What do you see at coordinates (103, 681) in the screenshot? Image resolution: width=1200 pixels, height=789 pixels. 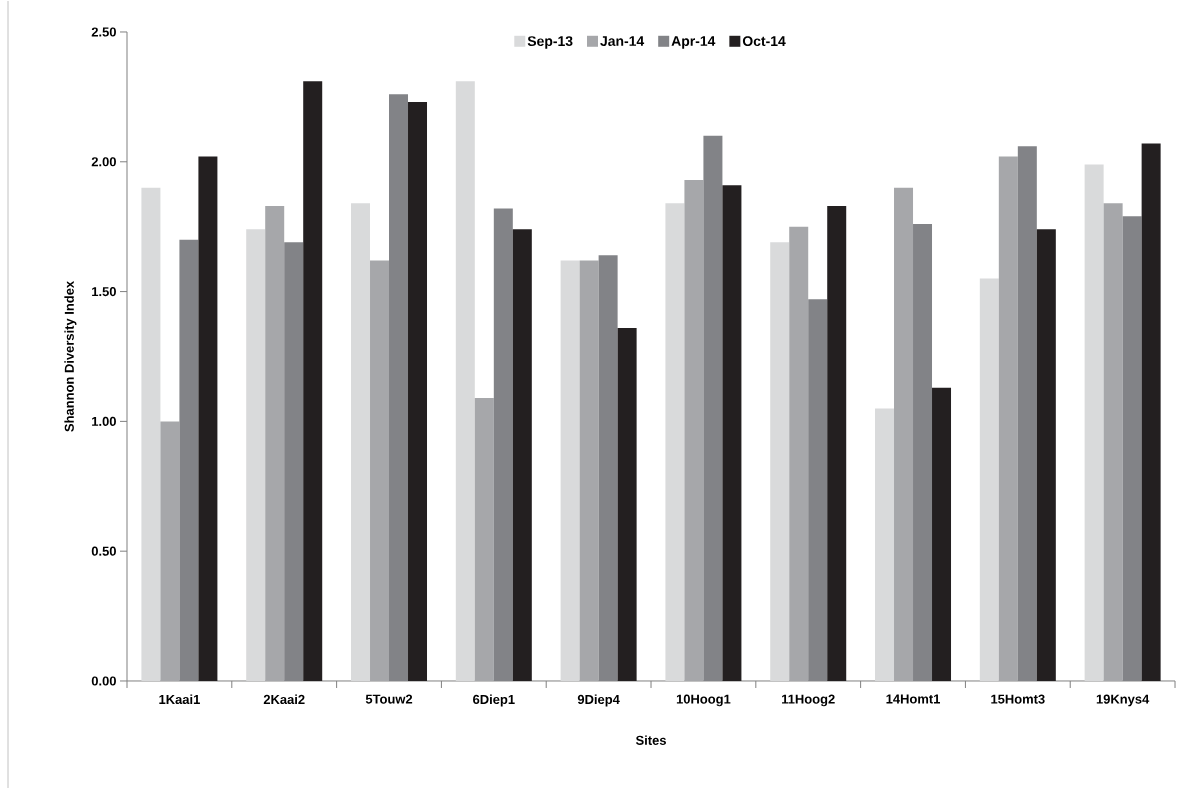 I see `y-tick-label: 0.00` at bounding box center [103, 681].